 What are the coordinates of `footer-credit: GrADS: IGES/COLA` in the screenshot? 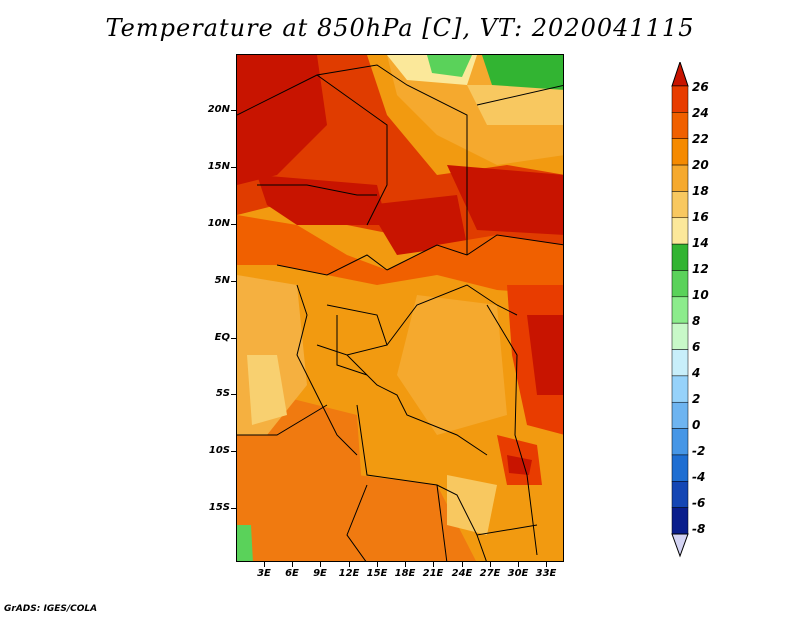 It's located at (51, 609).